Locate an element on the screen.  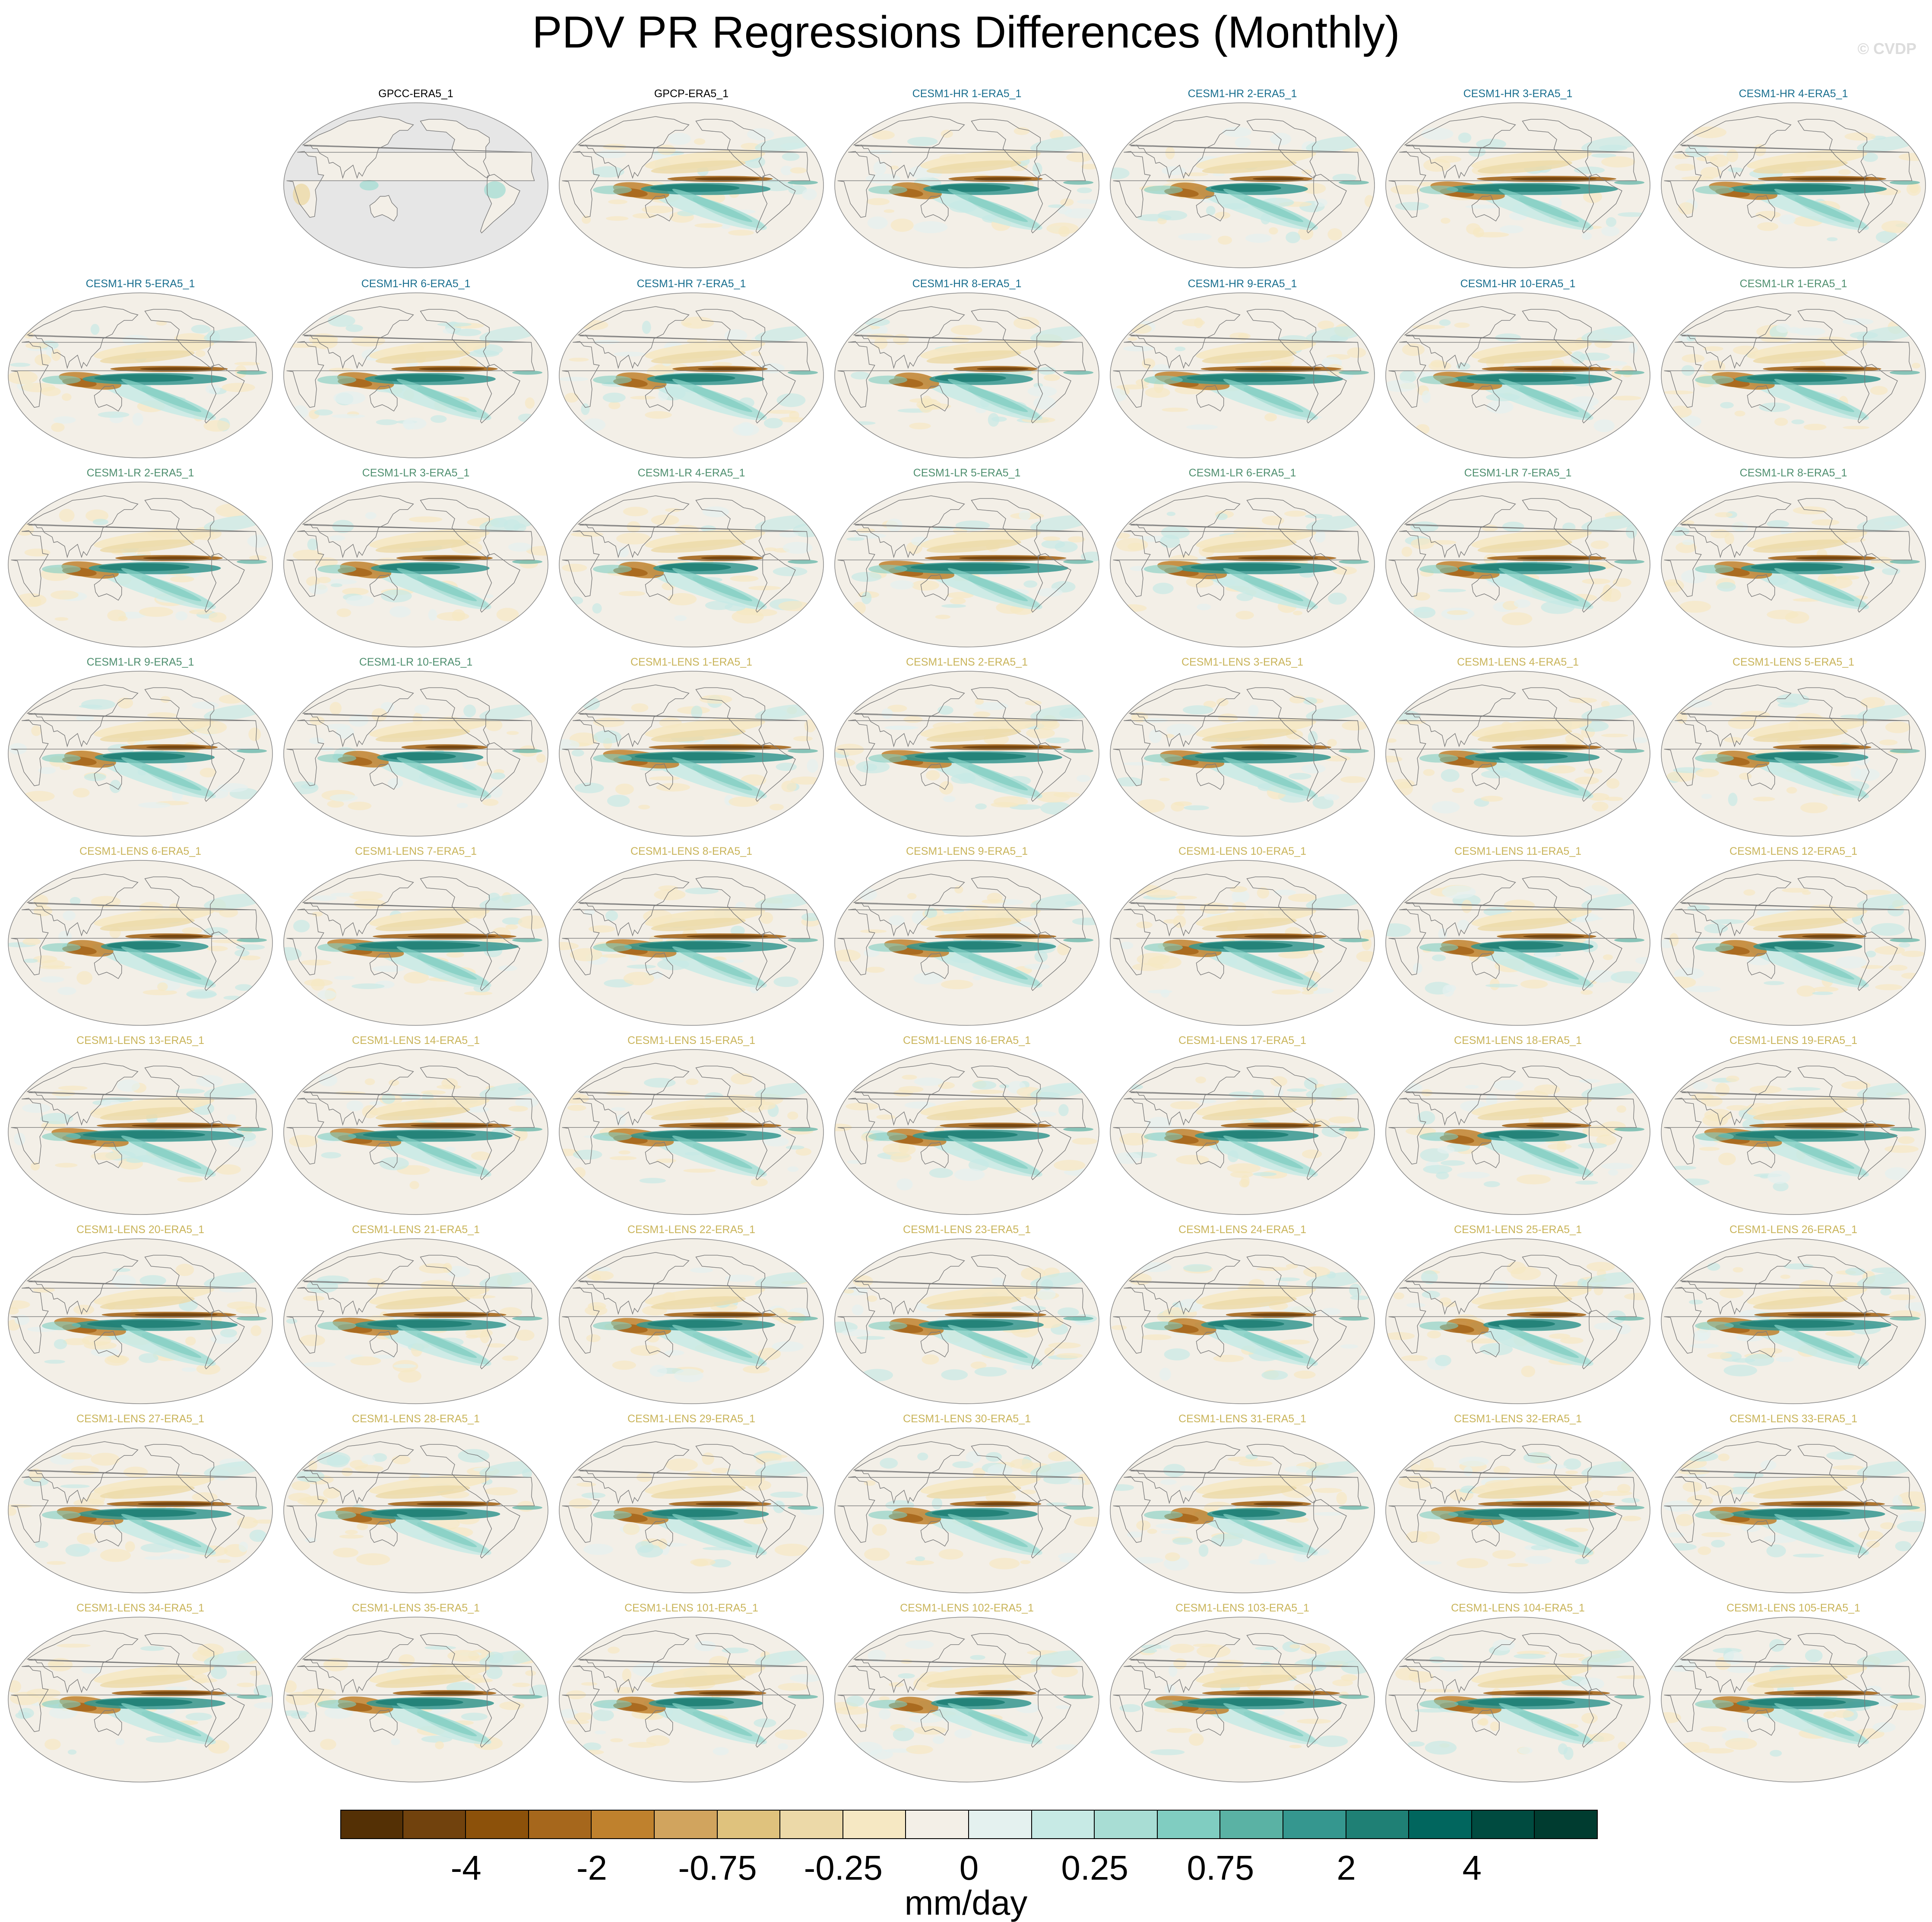
panel-title: CESM1-LENS 24-ERA5_1 is located at coordinates (1242, 1230).